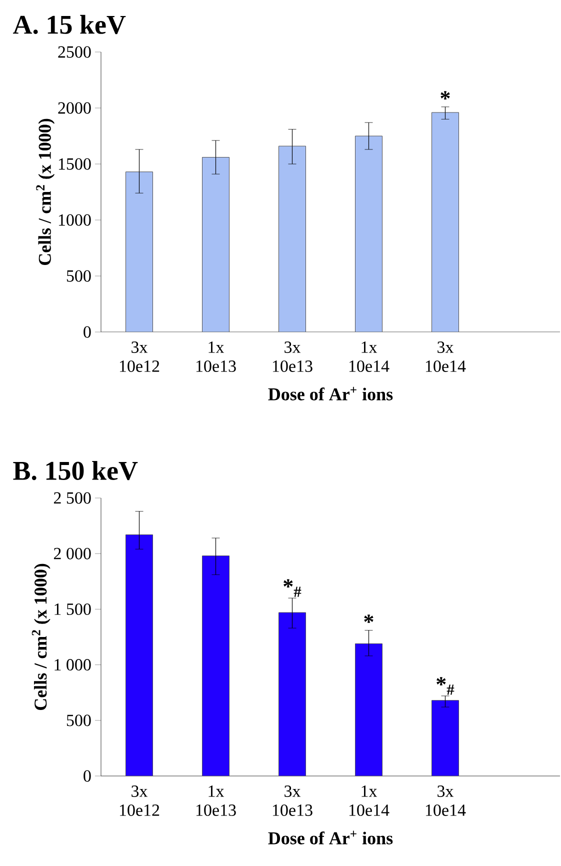 This screenshot has width=561, height=866. Describe the element at coordinates (72, 609) in the screenshot. I see `y-tick-label: 1 500` at that location.